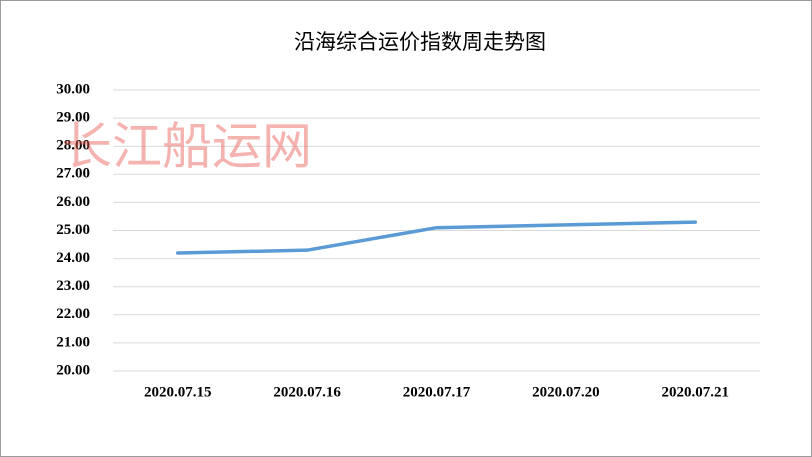 This screenshot has width=812, height=457. Describe the element at coordinates (420, 42) in the screenshot. I see `chart-title: 沿海综合运价指数周走势图` at that location.